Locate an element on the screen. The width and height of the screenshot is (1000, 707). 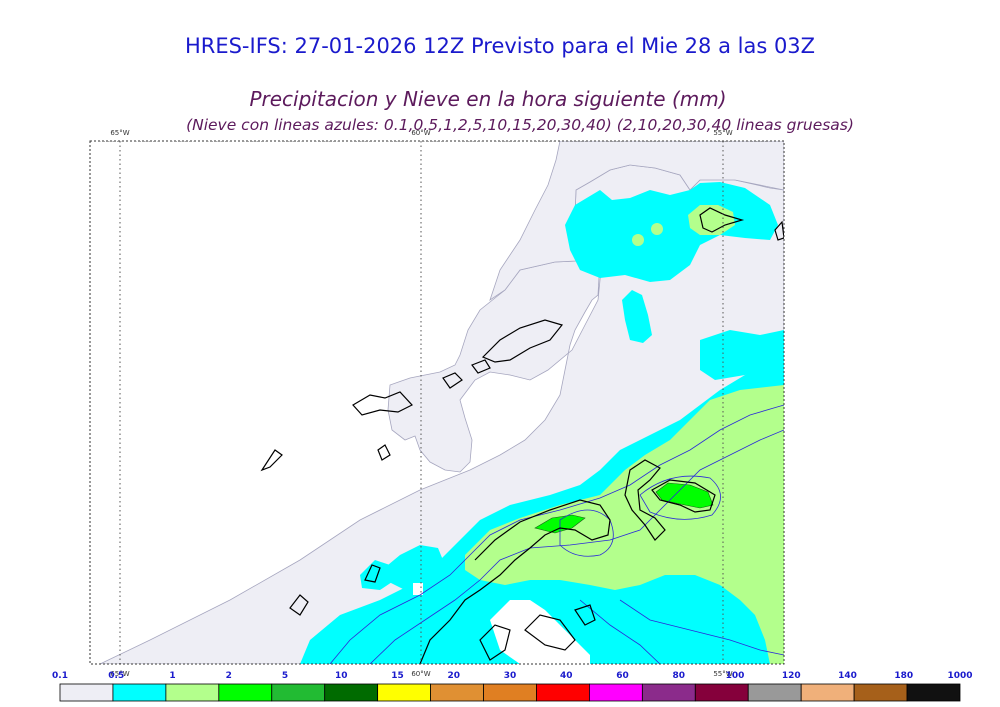
colorbar-tick-label: 10 is located at coordinates (341, 676).